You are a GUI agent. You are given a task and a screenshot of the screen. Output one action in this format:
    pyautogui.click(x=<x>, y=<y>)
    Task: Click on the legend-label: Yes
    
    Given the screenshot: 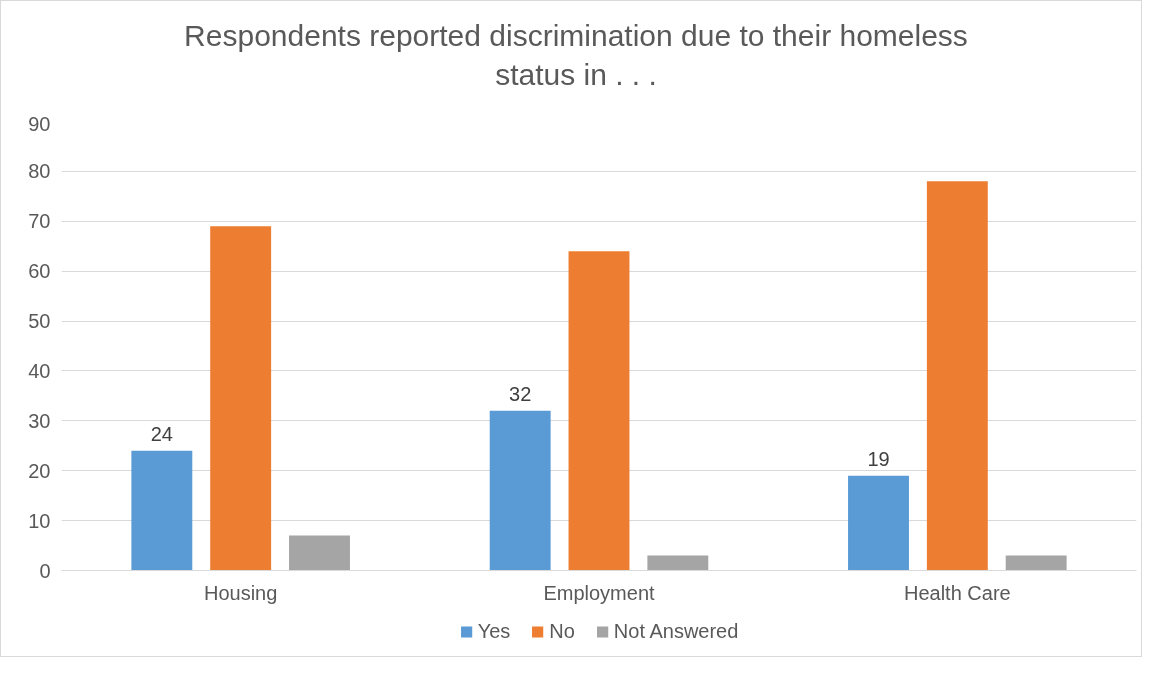 What is the action you would take?
    pyautogui.click(x=494, y=631)
    